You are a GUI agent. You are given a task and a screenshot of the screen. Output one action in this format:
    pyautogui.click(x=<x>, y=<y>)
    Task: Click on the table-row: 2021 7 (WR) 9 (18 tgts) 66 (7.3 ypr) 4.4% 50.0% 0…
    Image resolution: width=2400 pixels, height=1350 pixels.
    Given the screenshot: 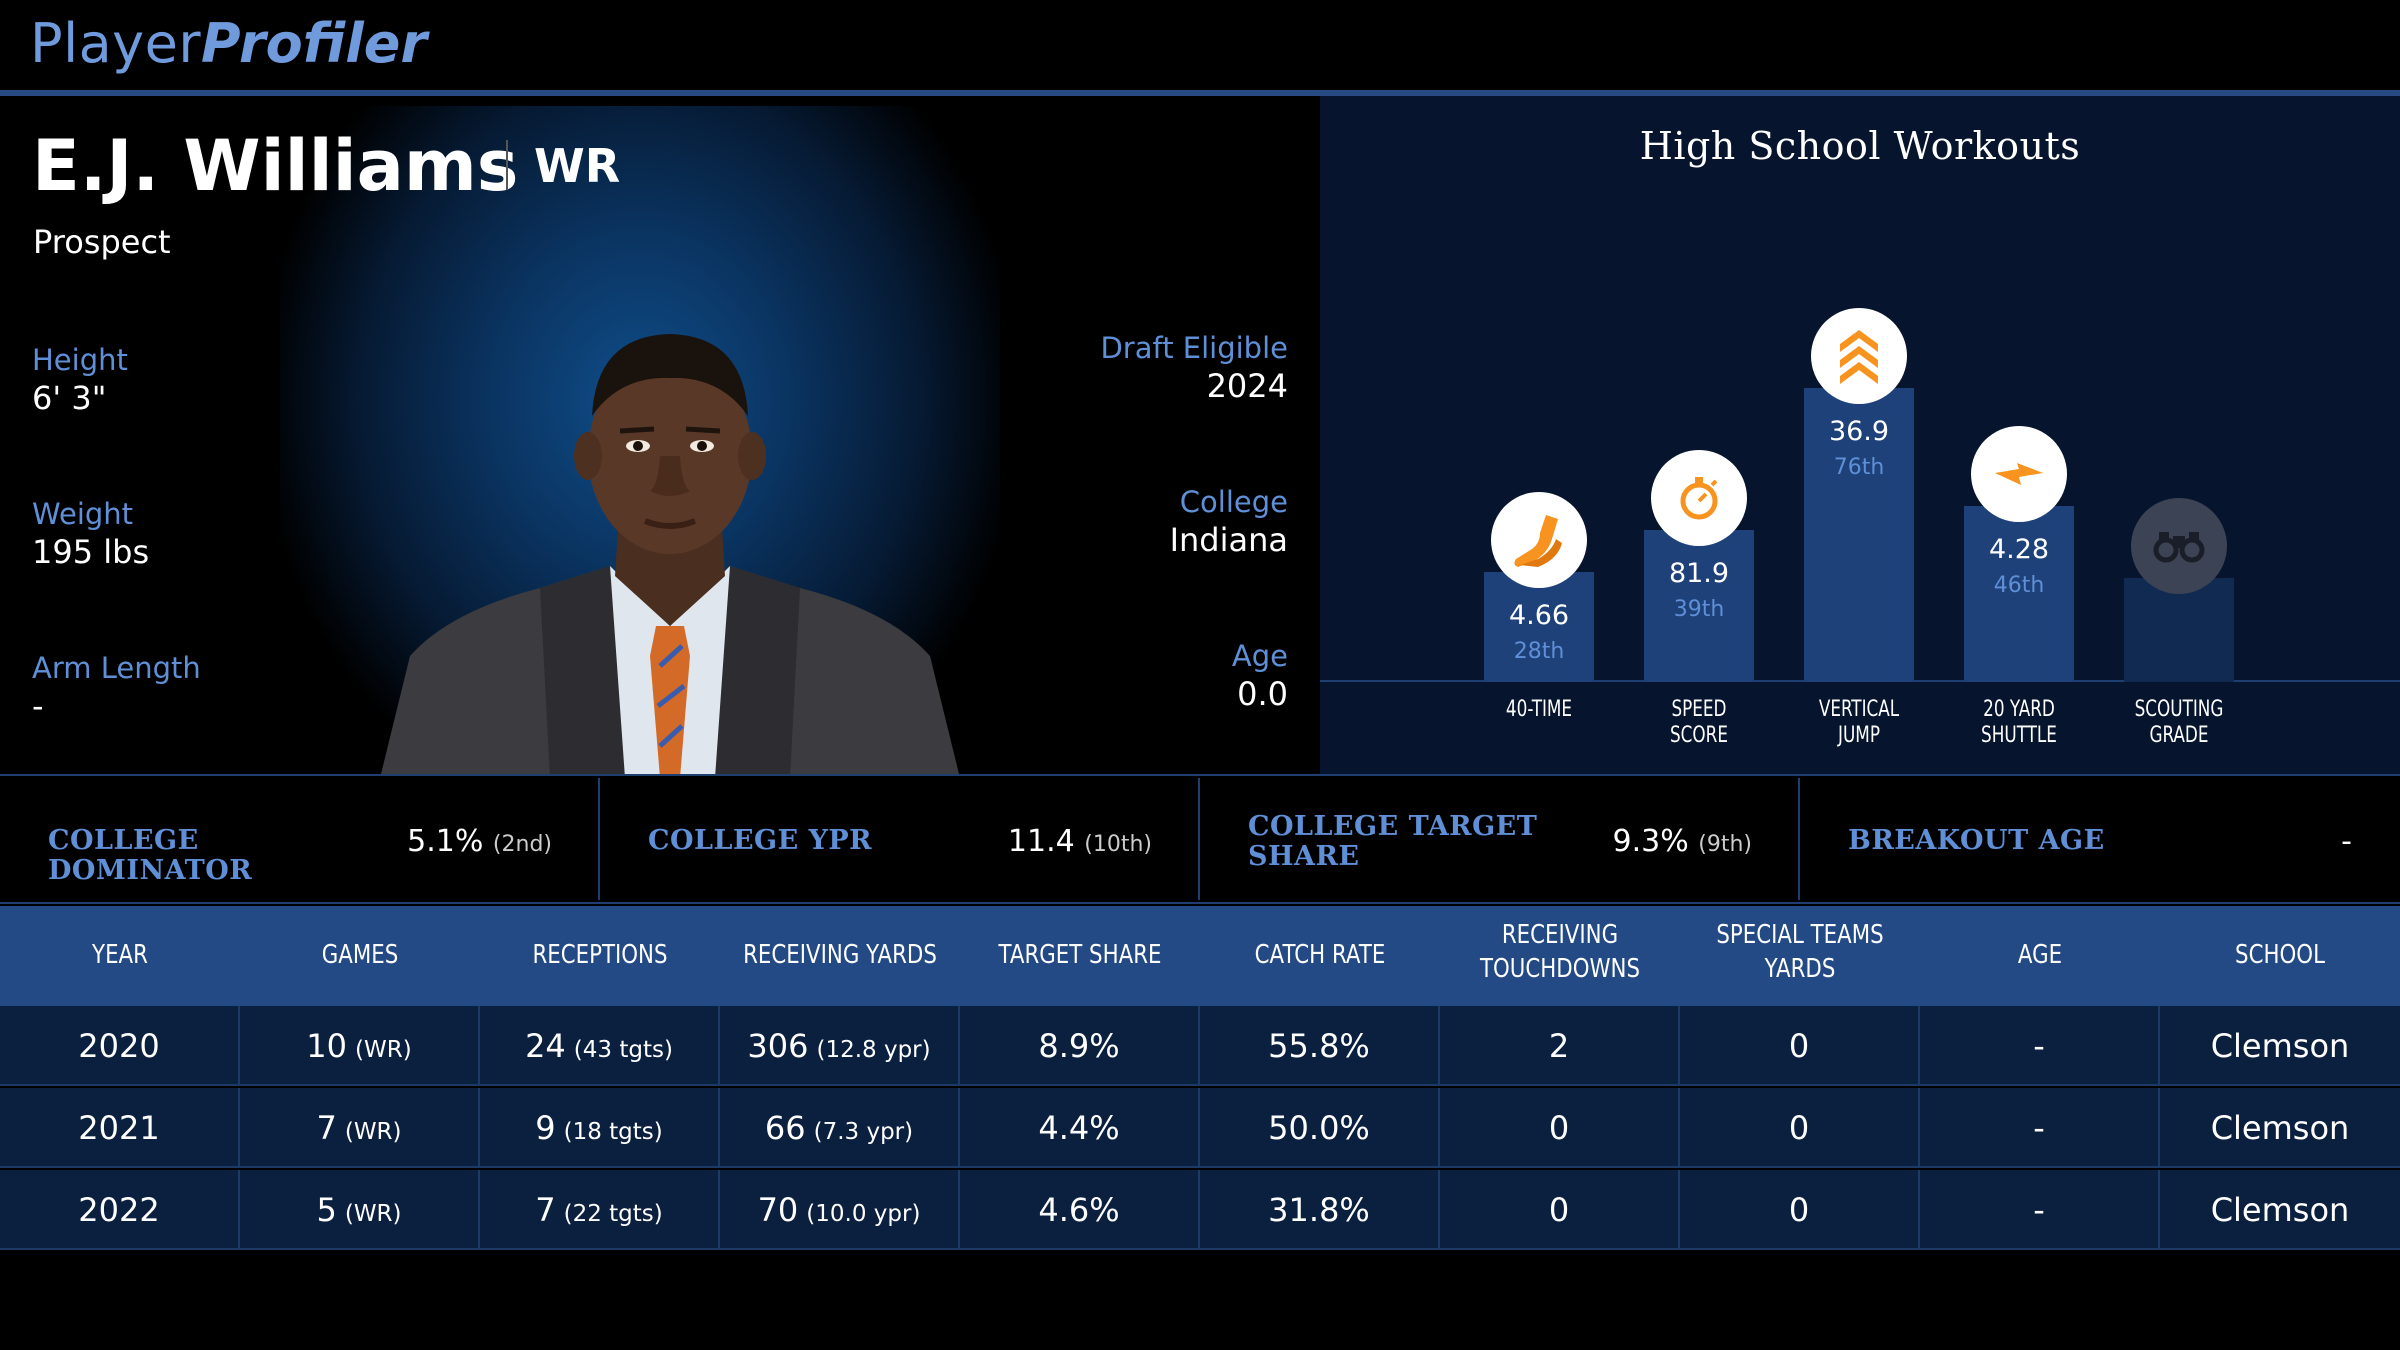 What is the action you would take?
    pyautogui.click(x=1200, y=1128)
    